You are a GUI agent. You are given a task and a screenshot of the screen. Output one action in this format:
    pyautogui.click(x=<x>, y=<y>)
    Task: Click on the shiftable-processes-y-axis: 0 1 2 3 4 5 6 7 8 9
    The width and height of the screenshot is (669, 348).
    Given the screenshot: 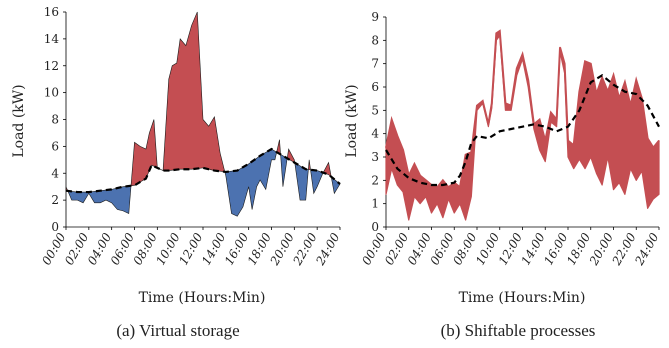 What is the action you would take?
    pyautogui.click(x=378, y=122)
    